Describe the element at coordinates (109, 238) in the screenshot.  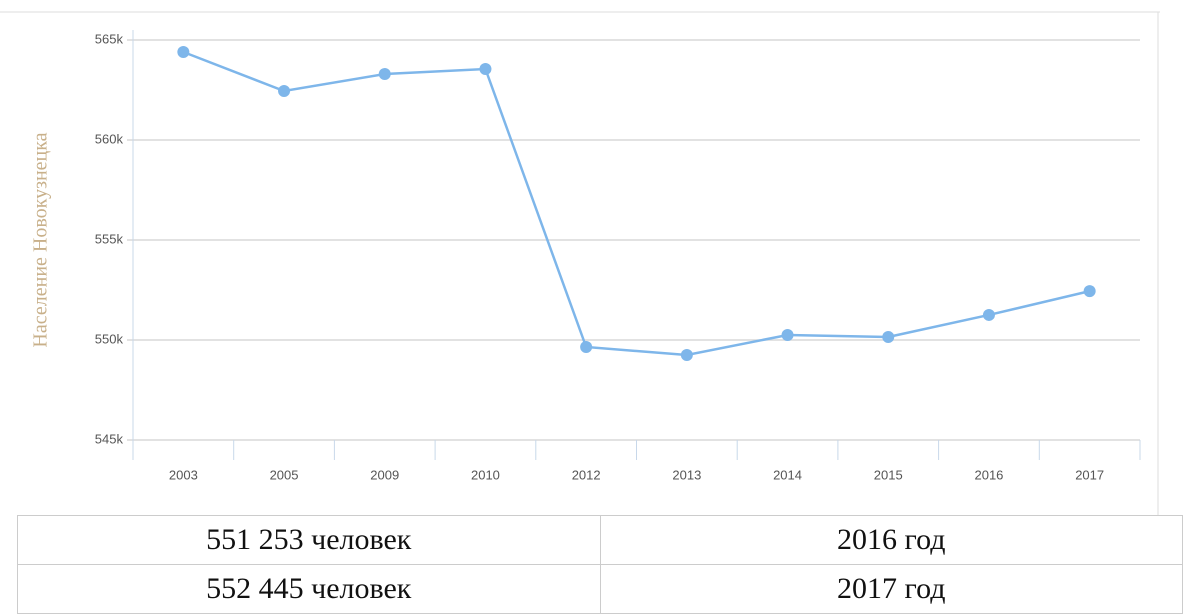
I see `y-tick-label: 555k` at that location.